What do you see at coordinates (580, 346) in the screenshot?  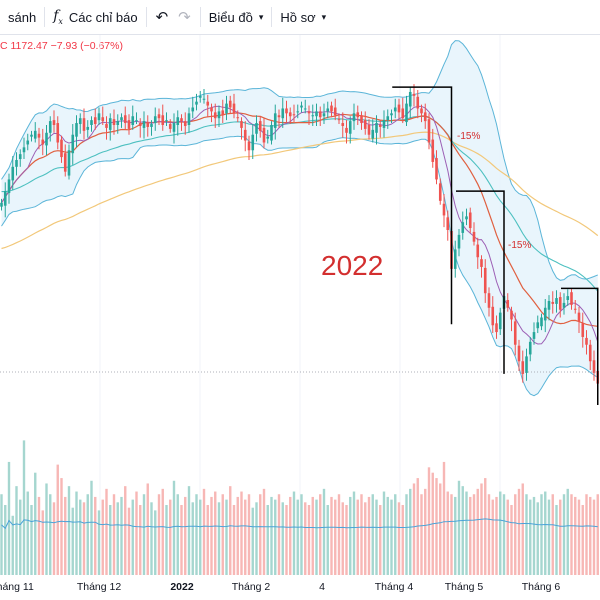 I see `drawdown-bracket` at bounding box center [580, 346].